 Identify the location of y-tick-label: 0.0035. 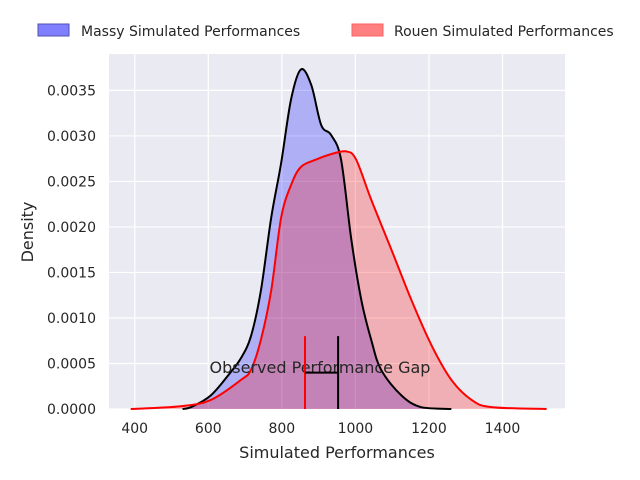
(71, 91).